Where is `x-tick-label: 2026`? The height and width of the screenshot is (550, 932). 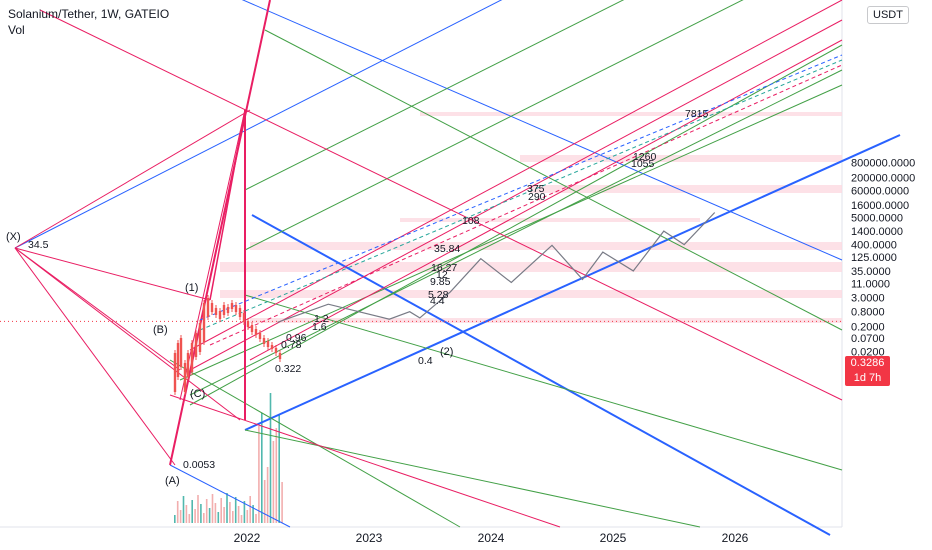
x-tick-label: 2026 is located at coordinates (735, 538).